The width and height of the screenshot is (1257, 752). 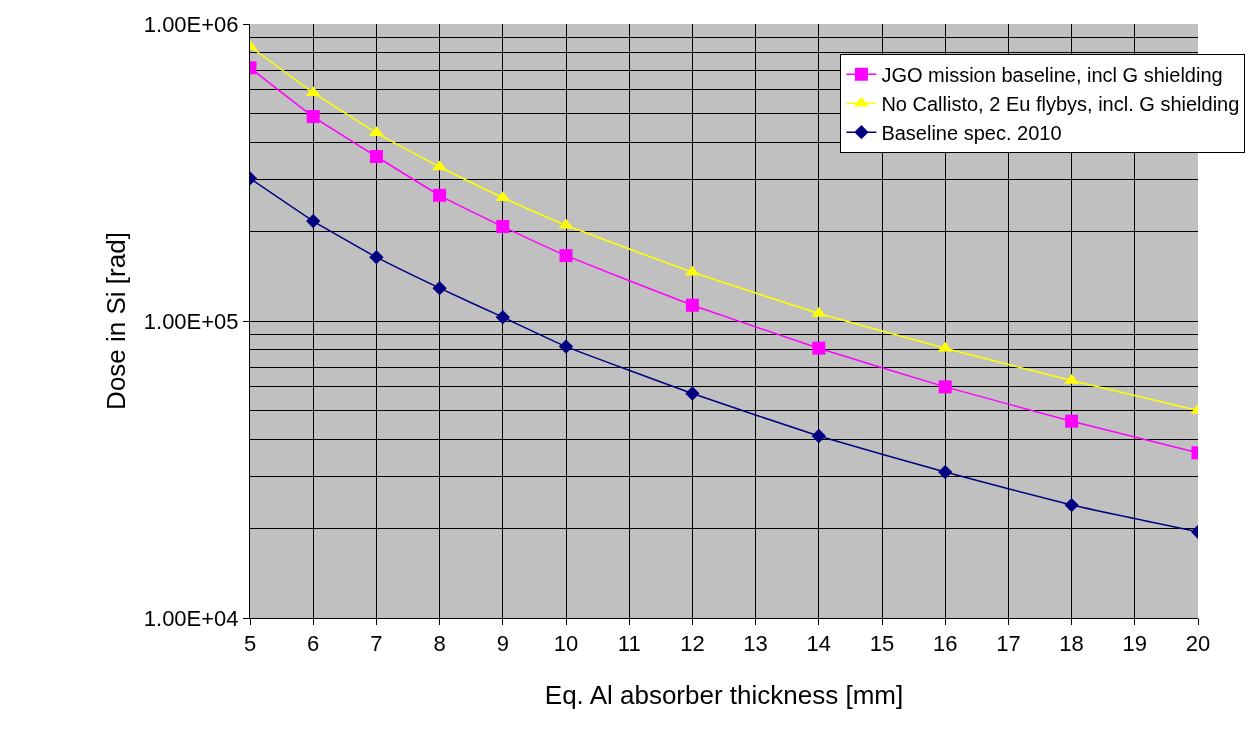 I want to click on x-tick-label: 9, so click(x=502, y=644).